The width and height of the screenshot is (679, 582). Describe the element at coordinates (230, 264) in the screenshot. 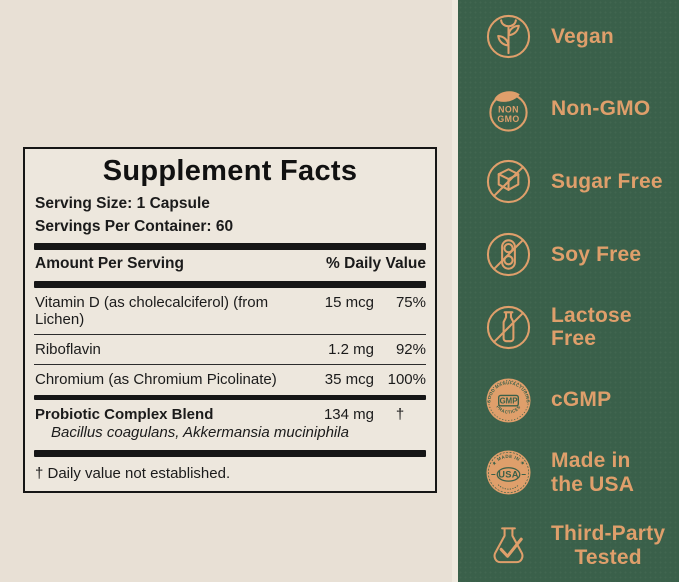

I see `facts-header-row: Amount Per Serving % Daily Value` at that location.